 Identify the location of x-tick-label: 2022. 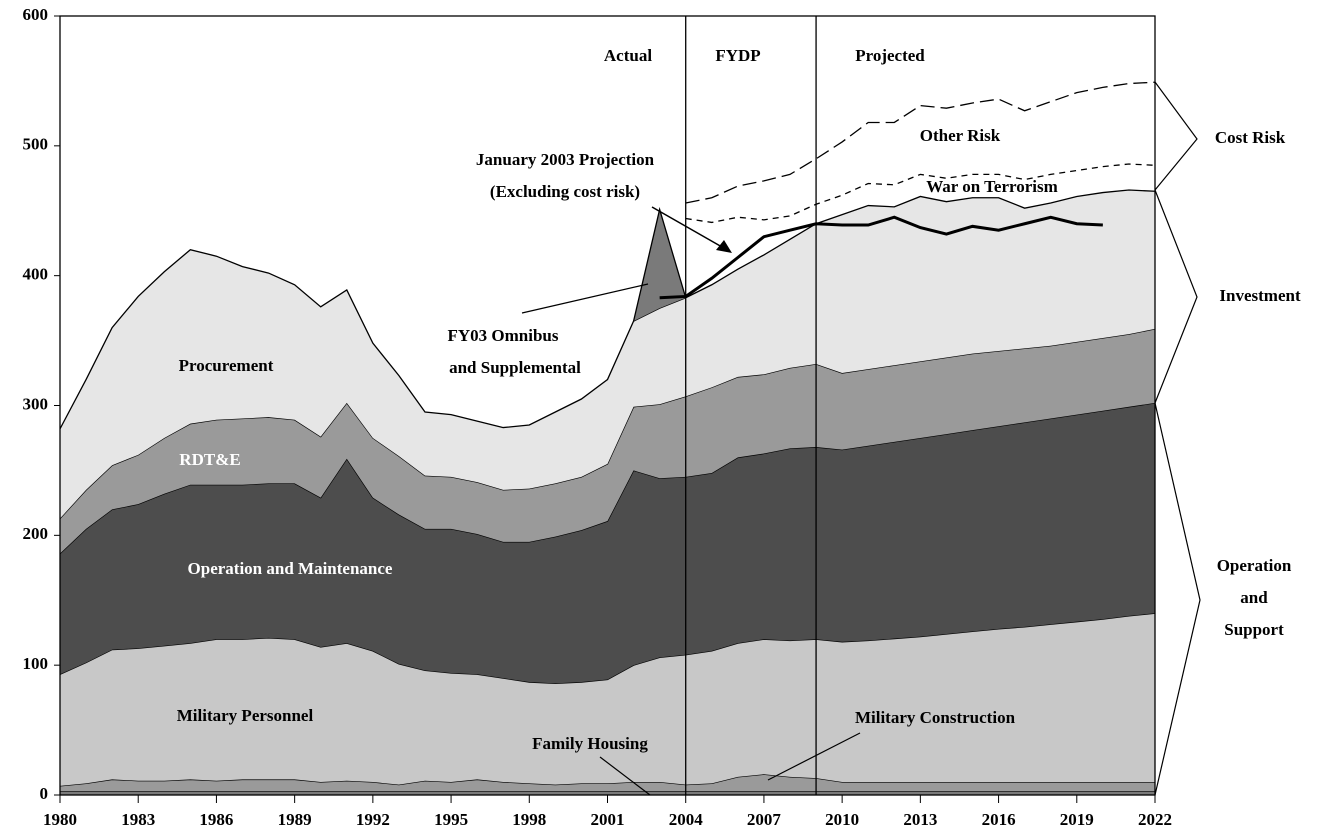
(1155, 819).